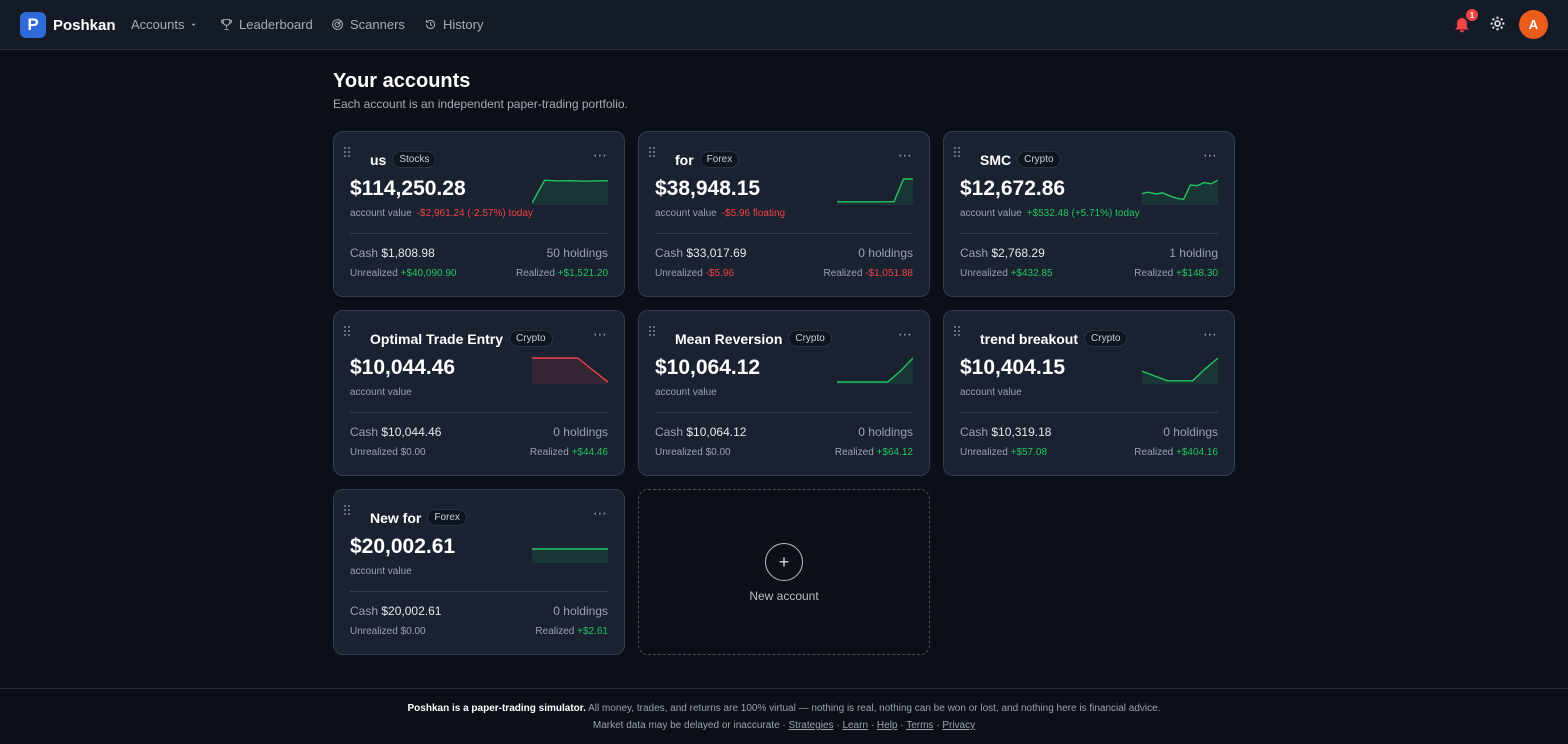 The width and height of the screenshot is (1568, 744). I want to click on cash-row: Cash $33,017.69, so click(700, 253).